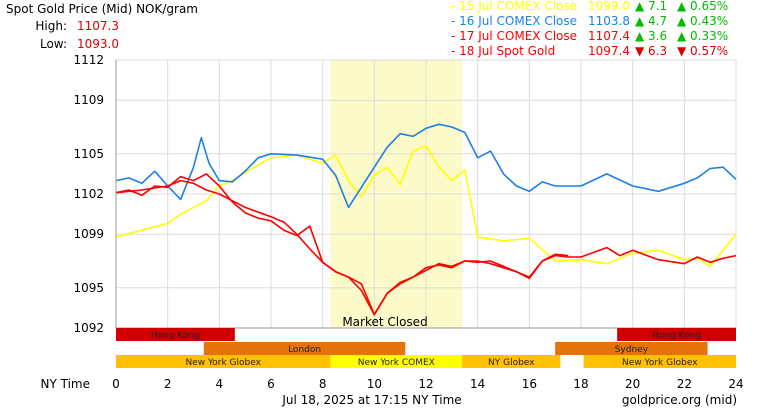 The width and height of the screenshot is (770, 410). I want to click on x-tick-label: 10, so click(374, 384).